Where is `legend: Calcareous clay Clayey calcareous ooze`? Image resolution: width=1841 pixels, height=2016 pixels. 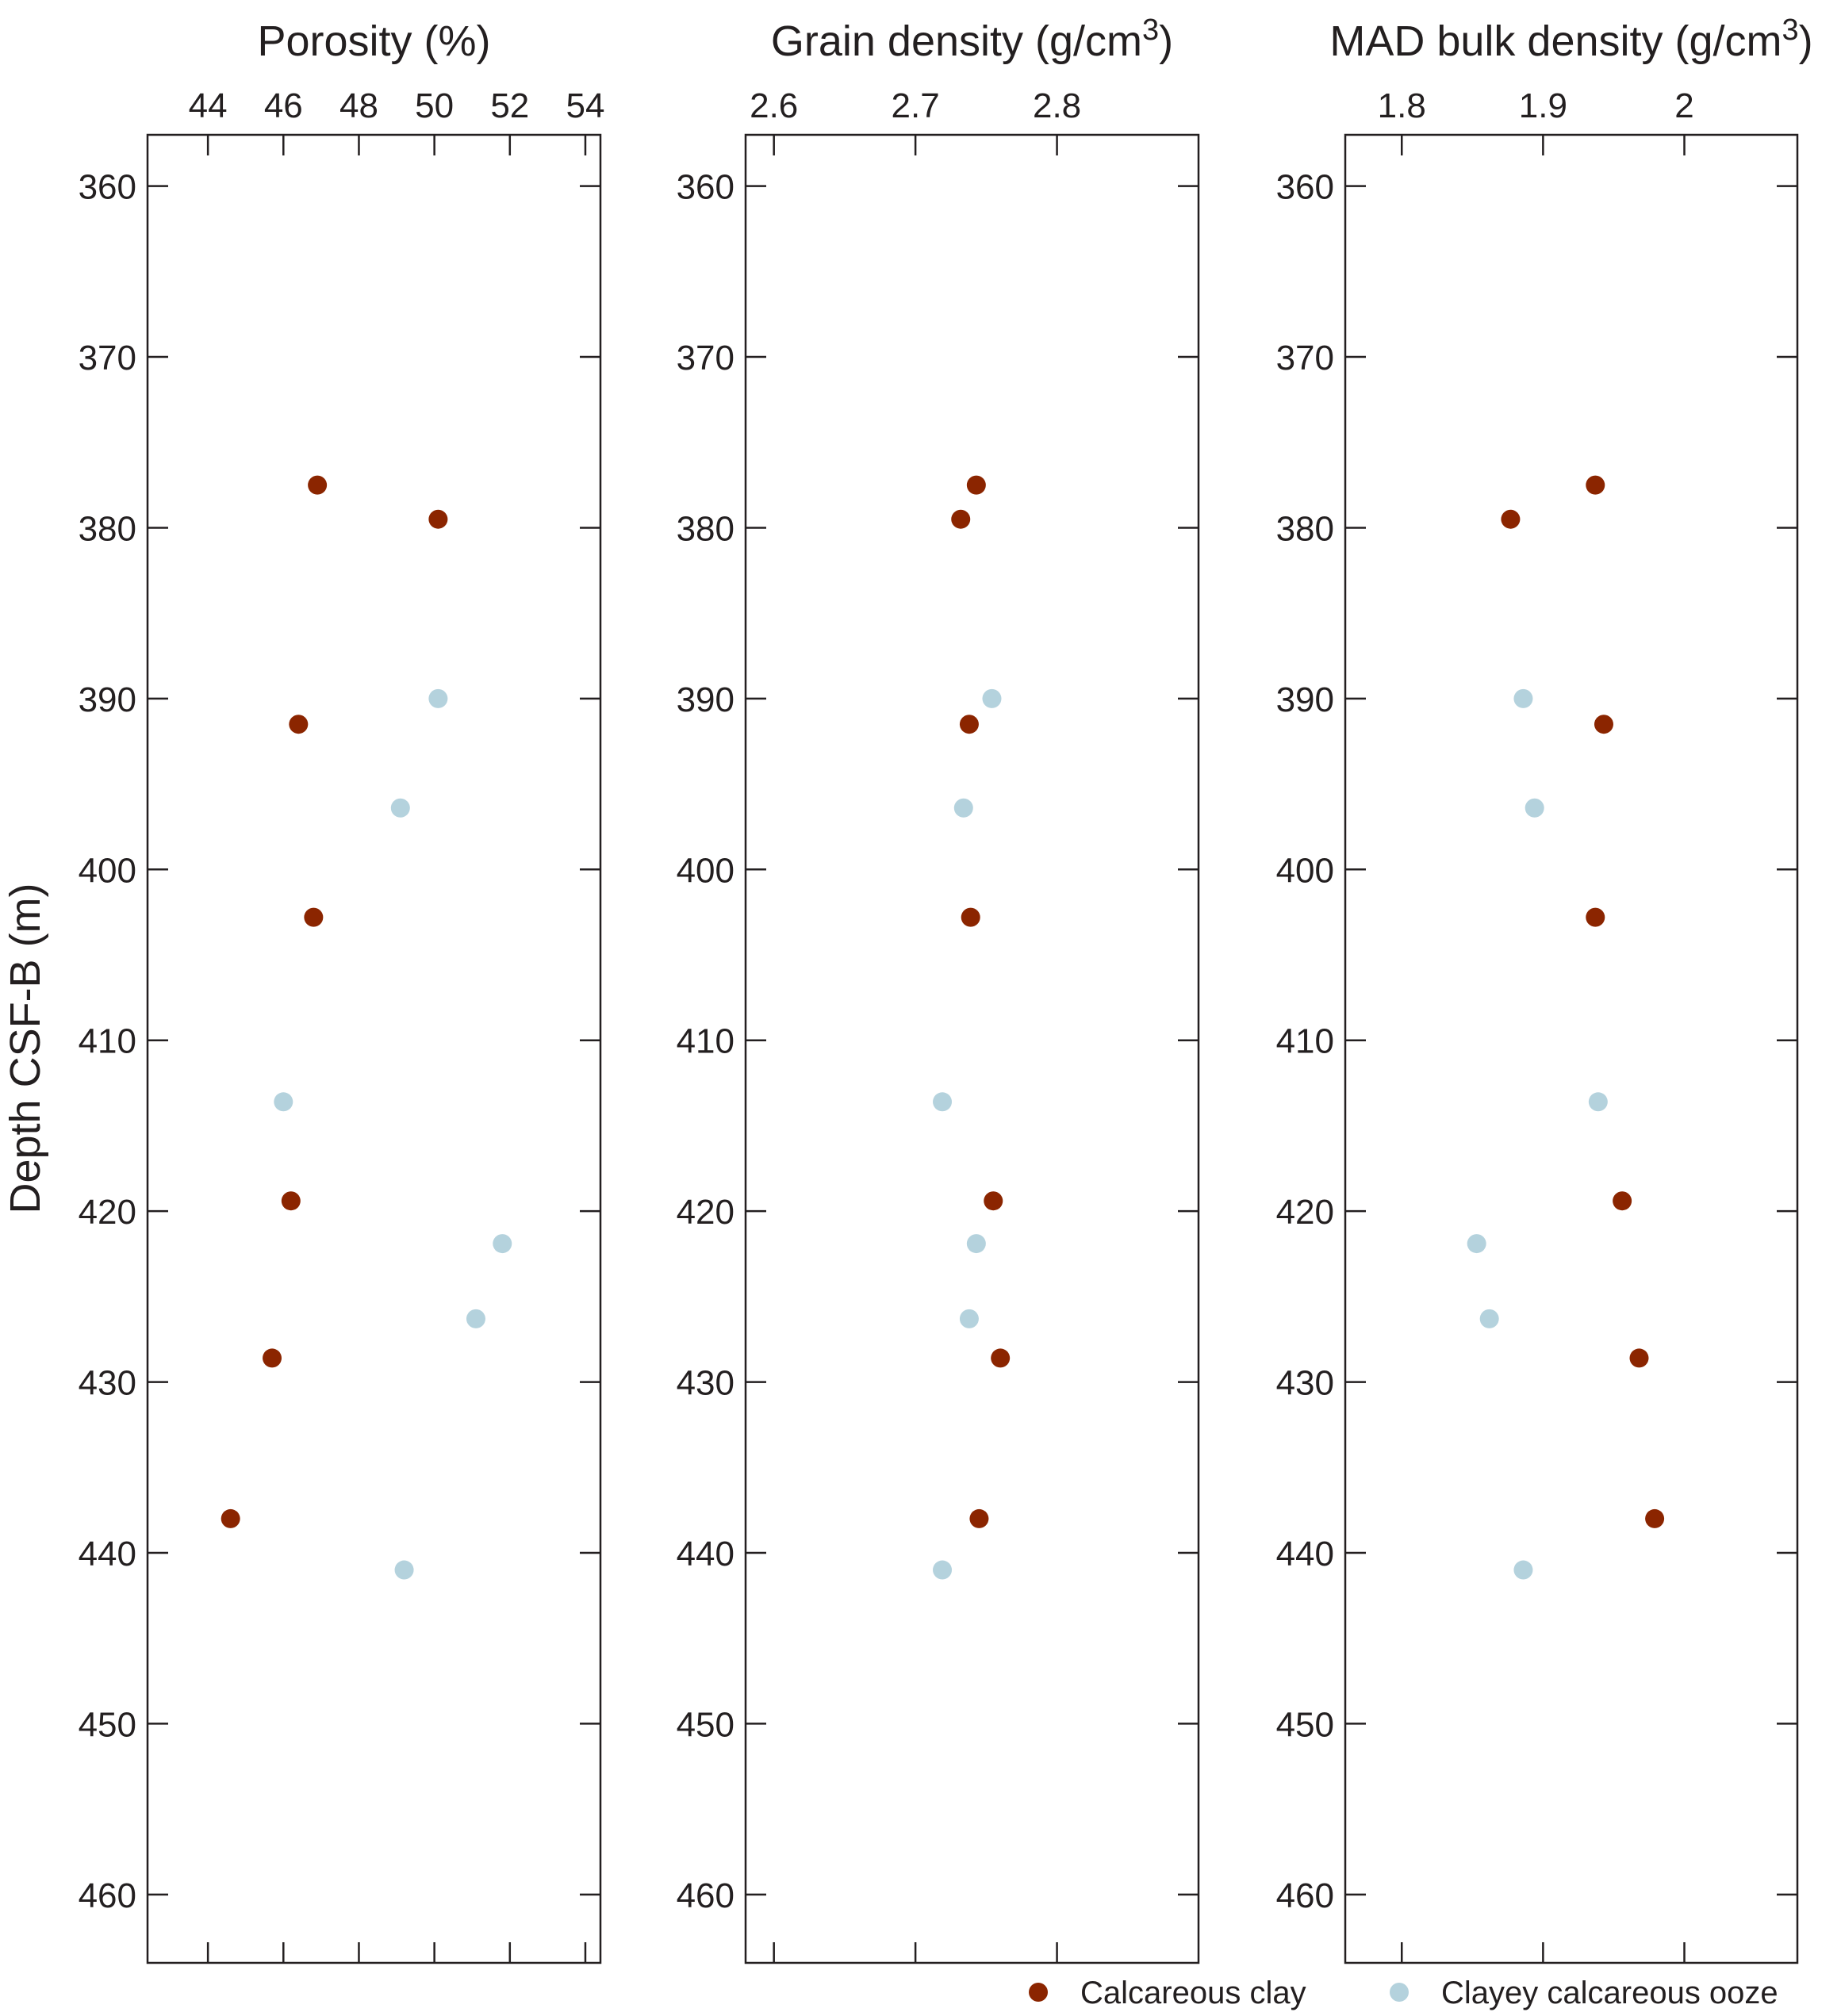 legend: Calcareous clay Clayey calcareous ooze is located at coordinates (1403, 1993).